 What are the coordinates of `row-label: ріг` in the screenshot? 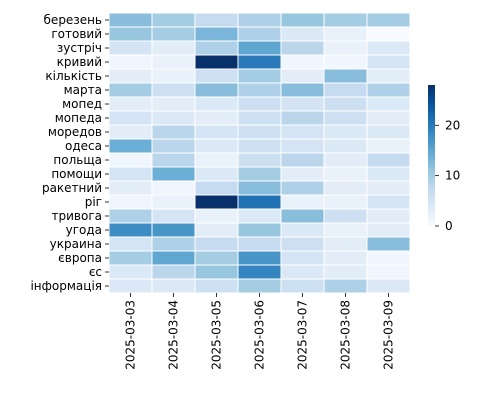 It's located at (93, 202).